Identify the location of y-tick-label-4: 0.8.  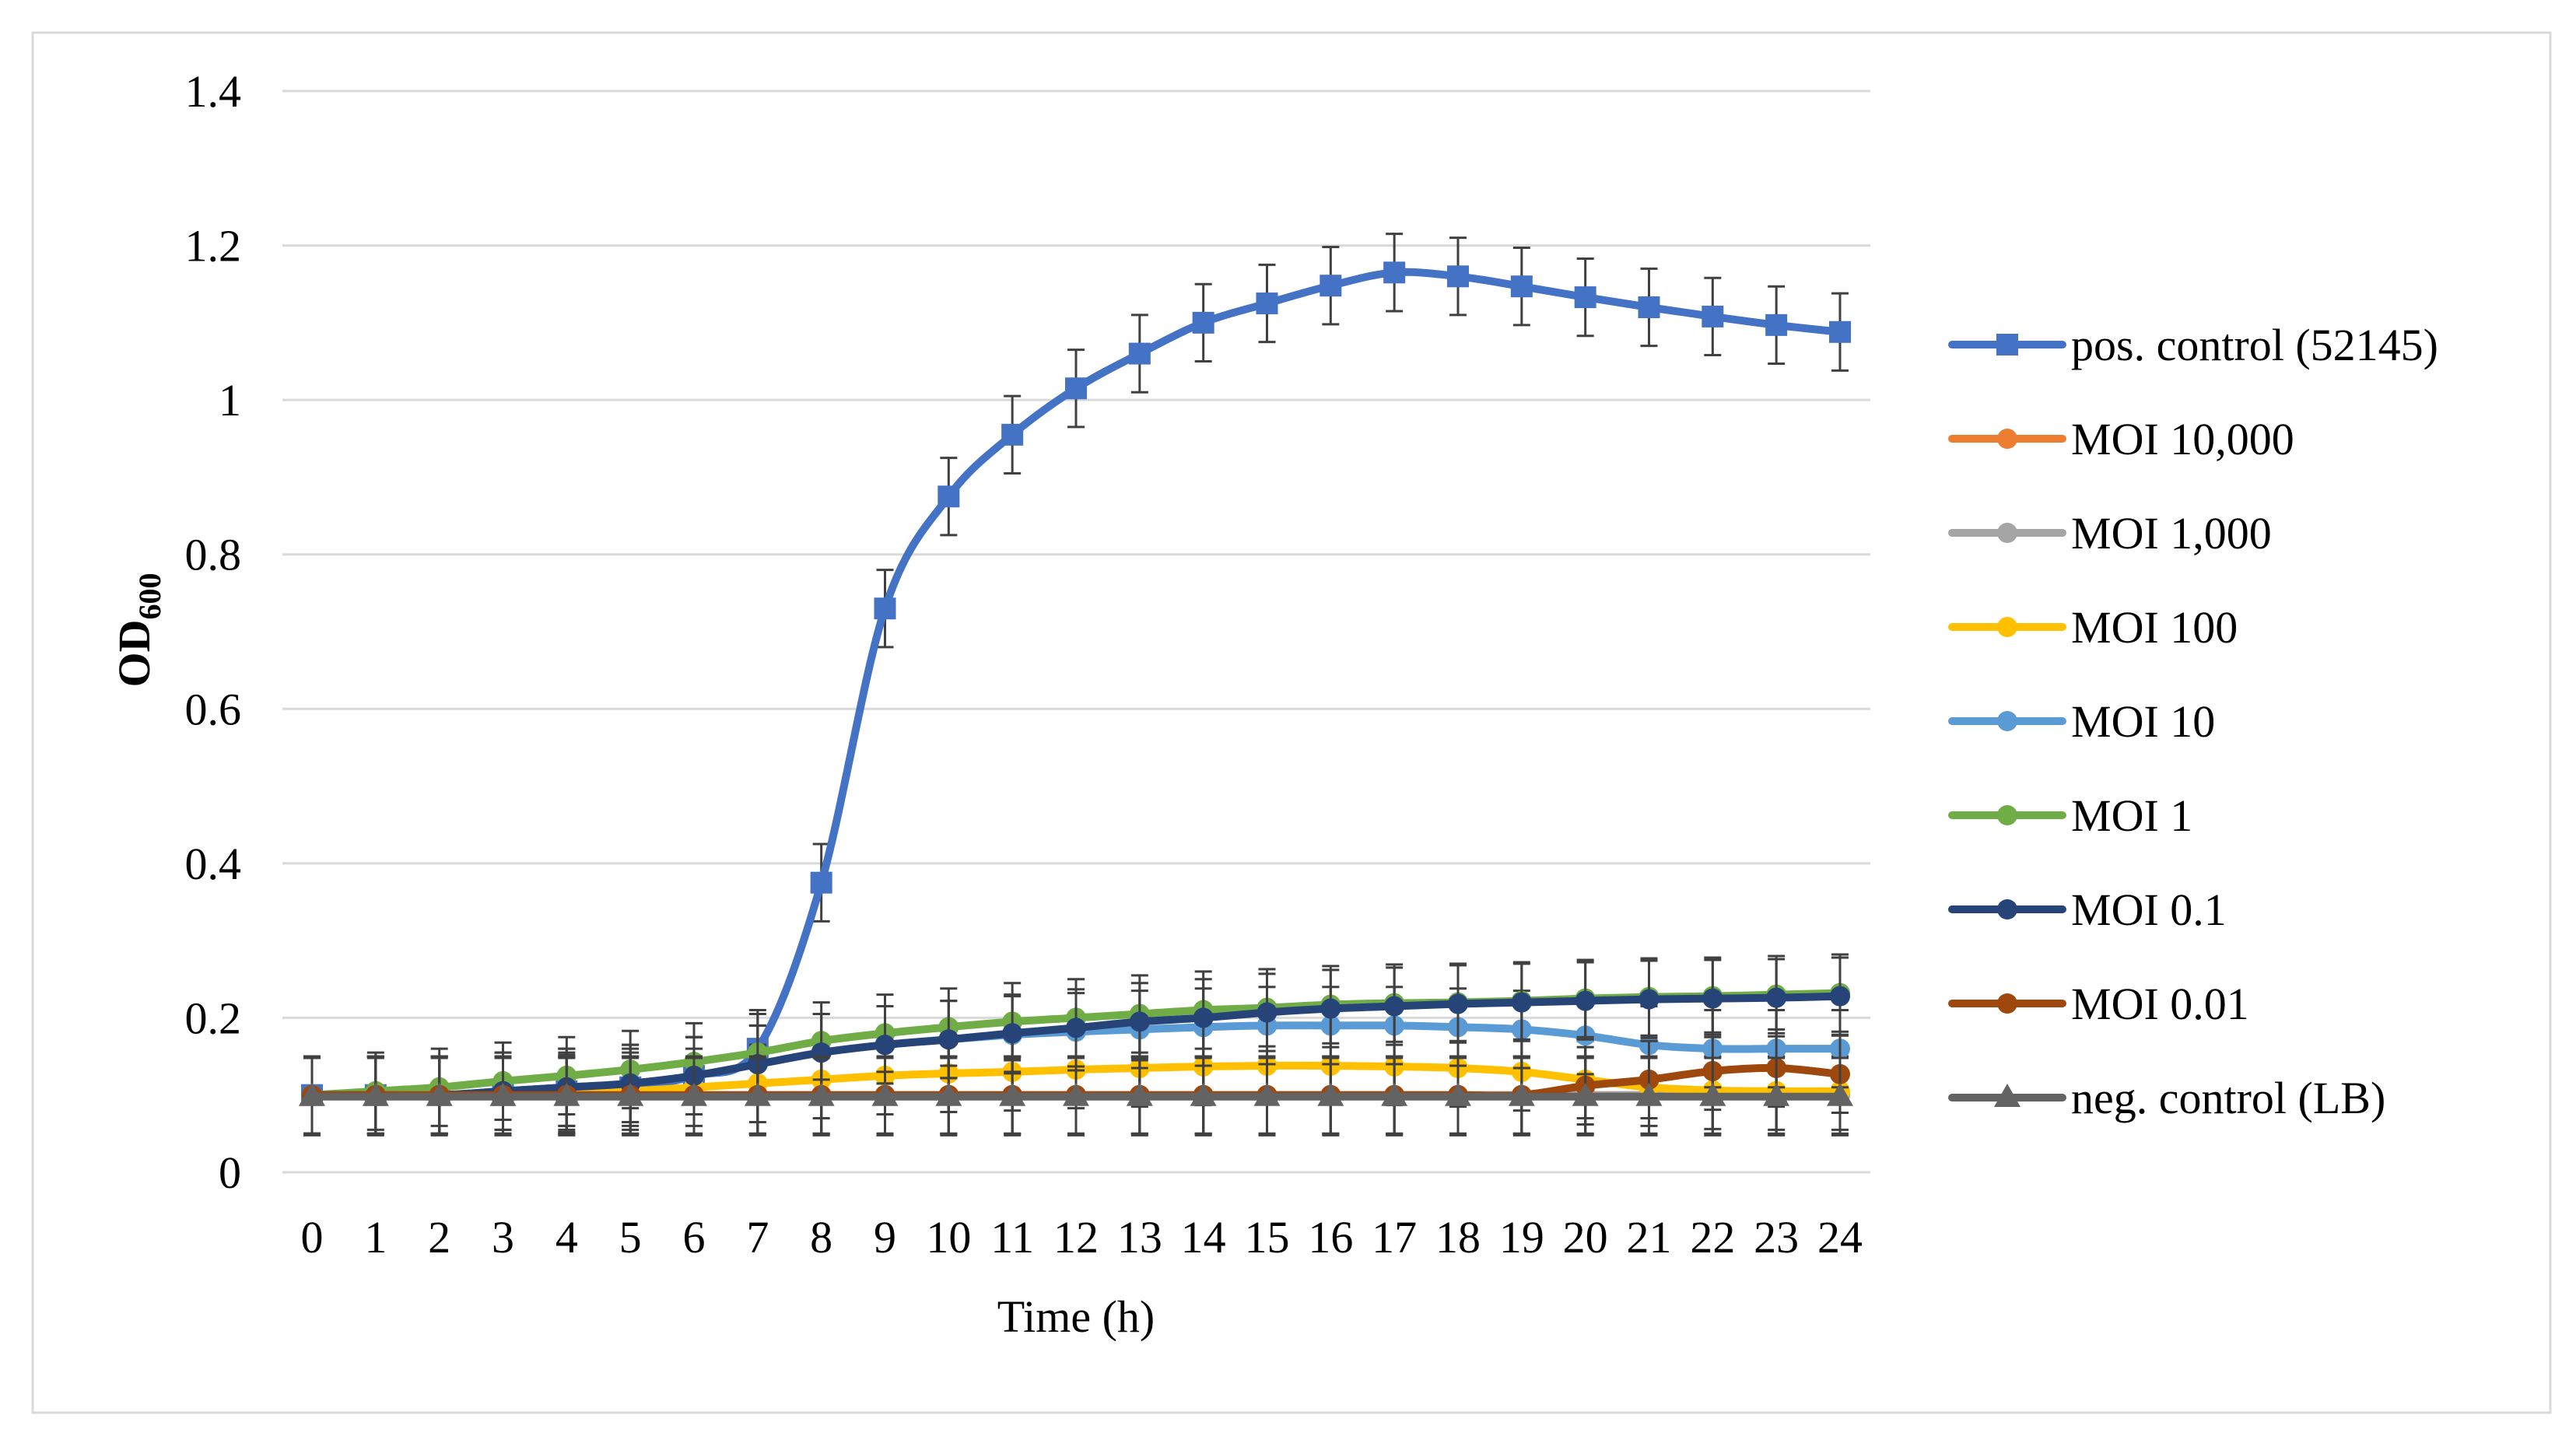
(213, 555).